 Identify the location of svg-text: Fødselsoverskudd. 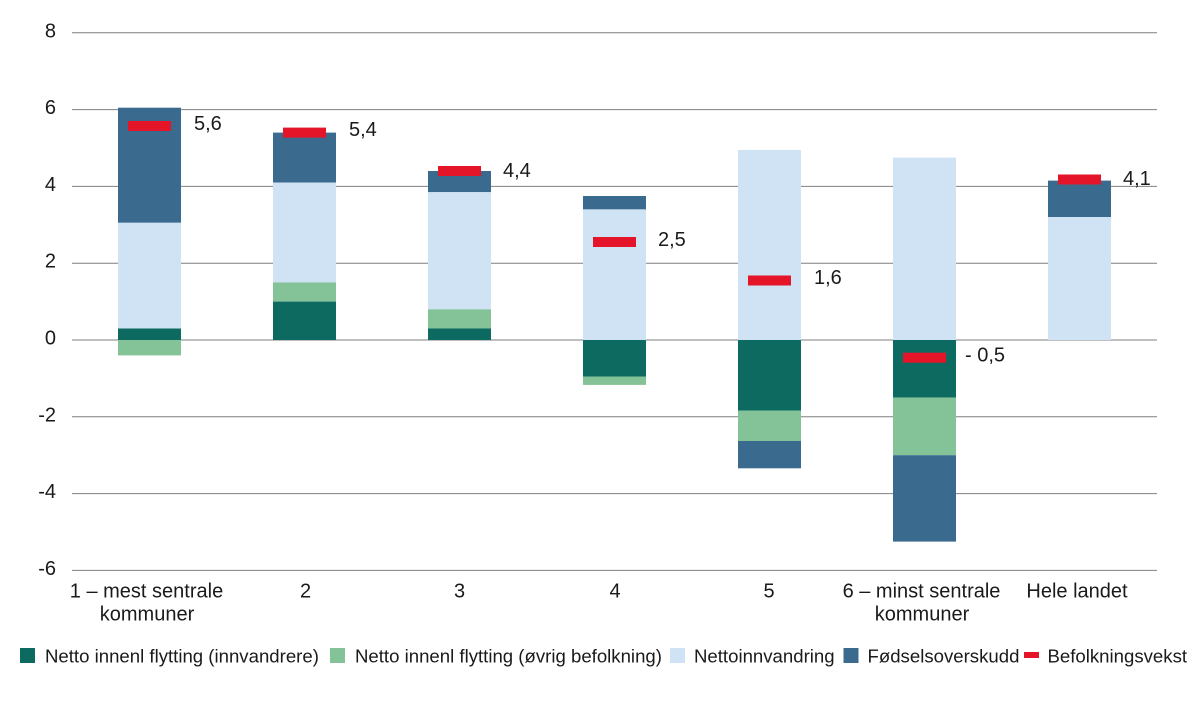
(944, 656).